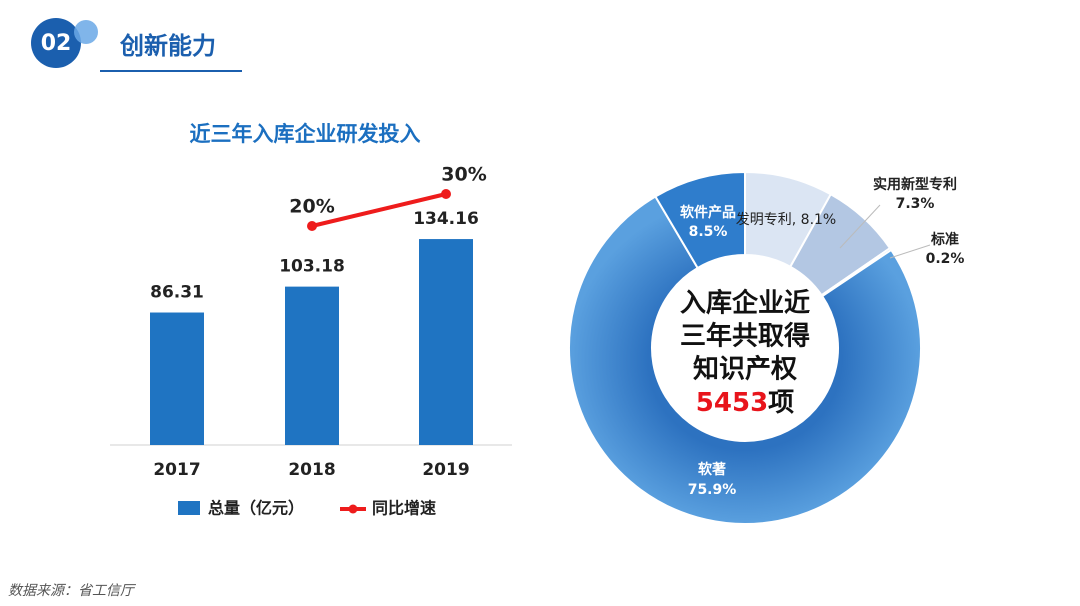 Image resolution: width=1080 pixels, height=606 pixels. I want to click on center-total: 5453项, so click(745, 403).